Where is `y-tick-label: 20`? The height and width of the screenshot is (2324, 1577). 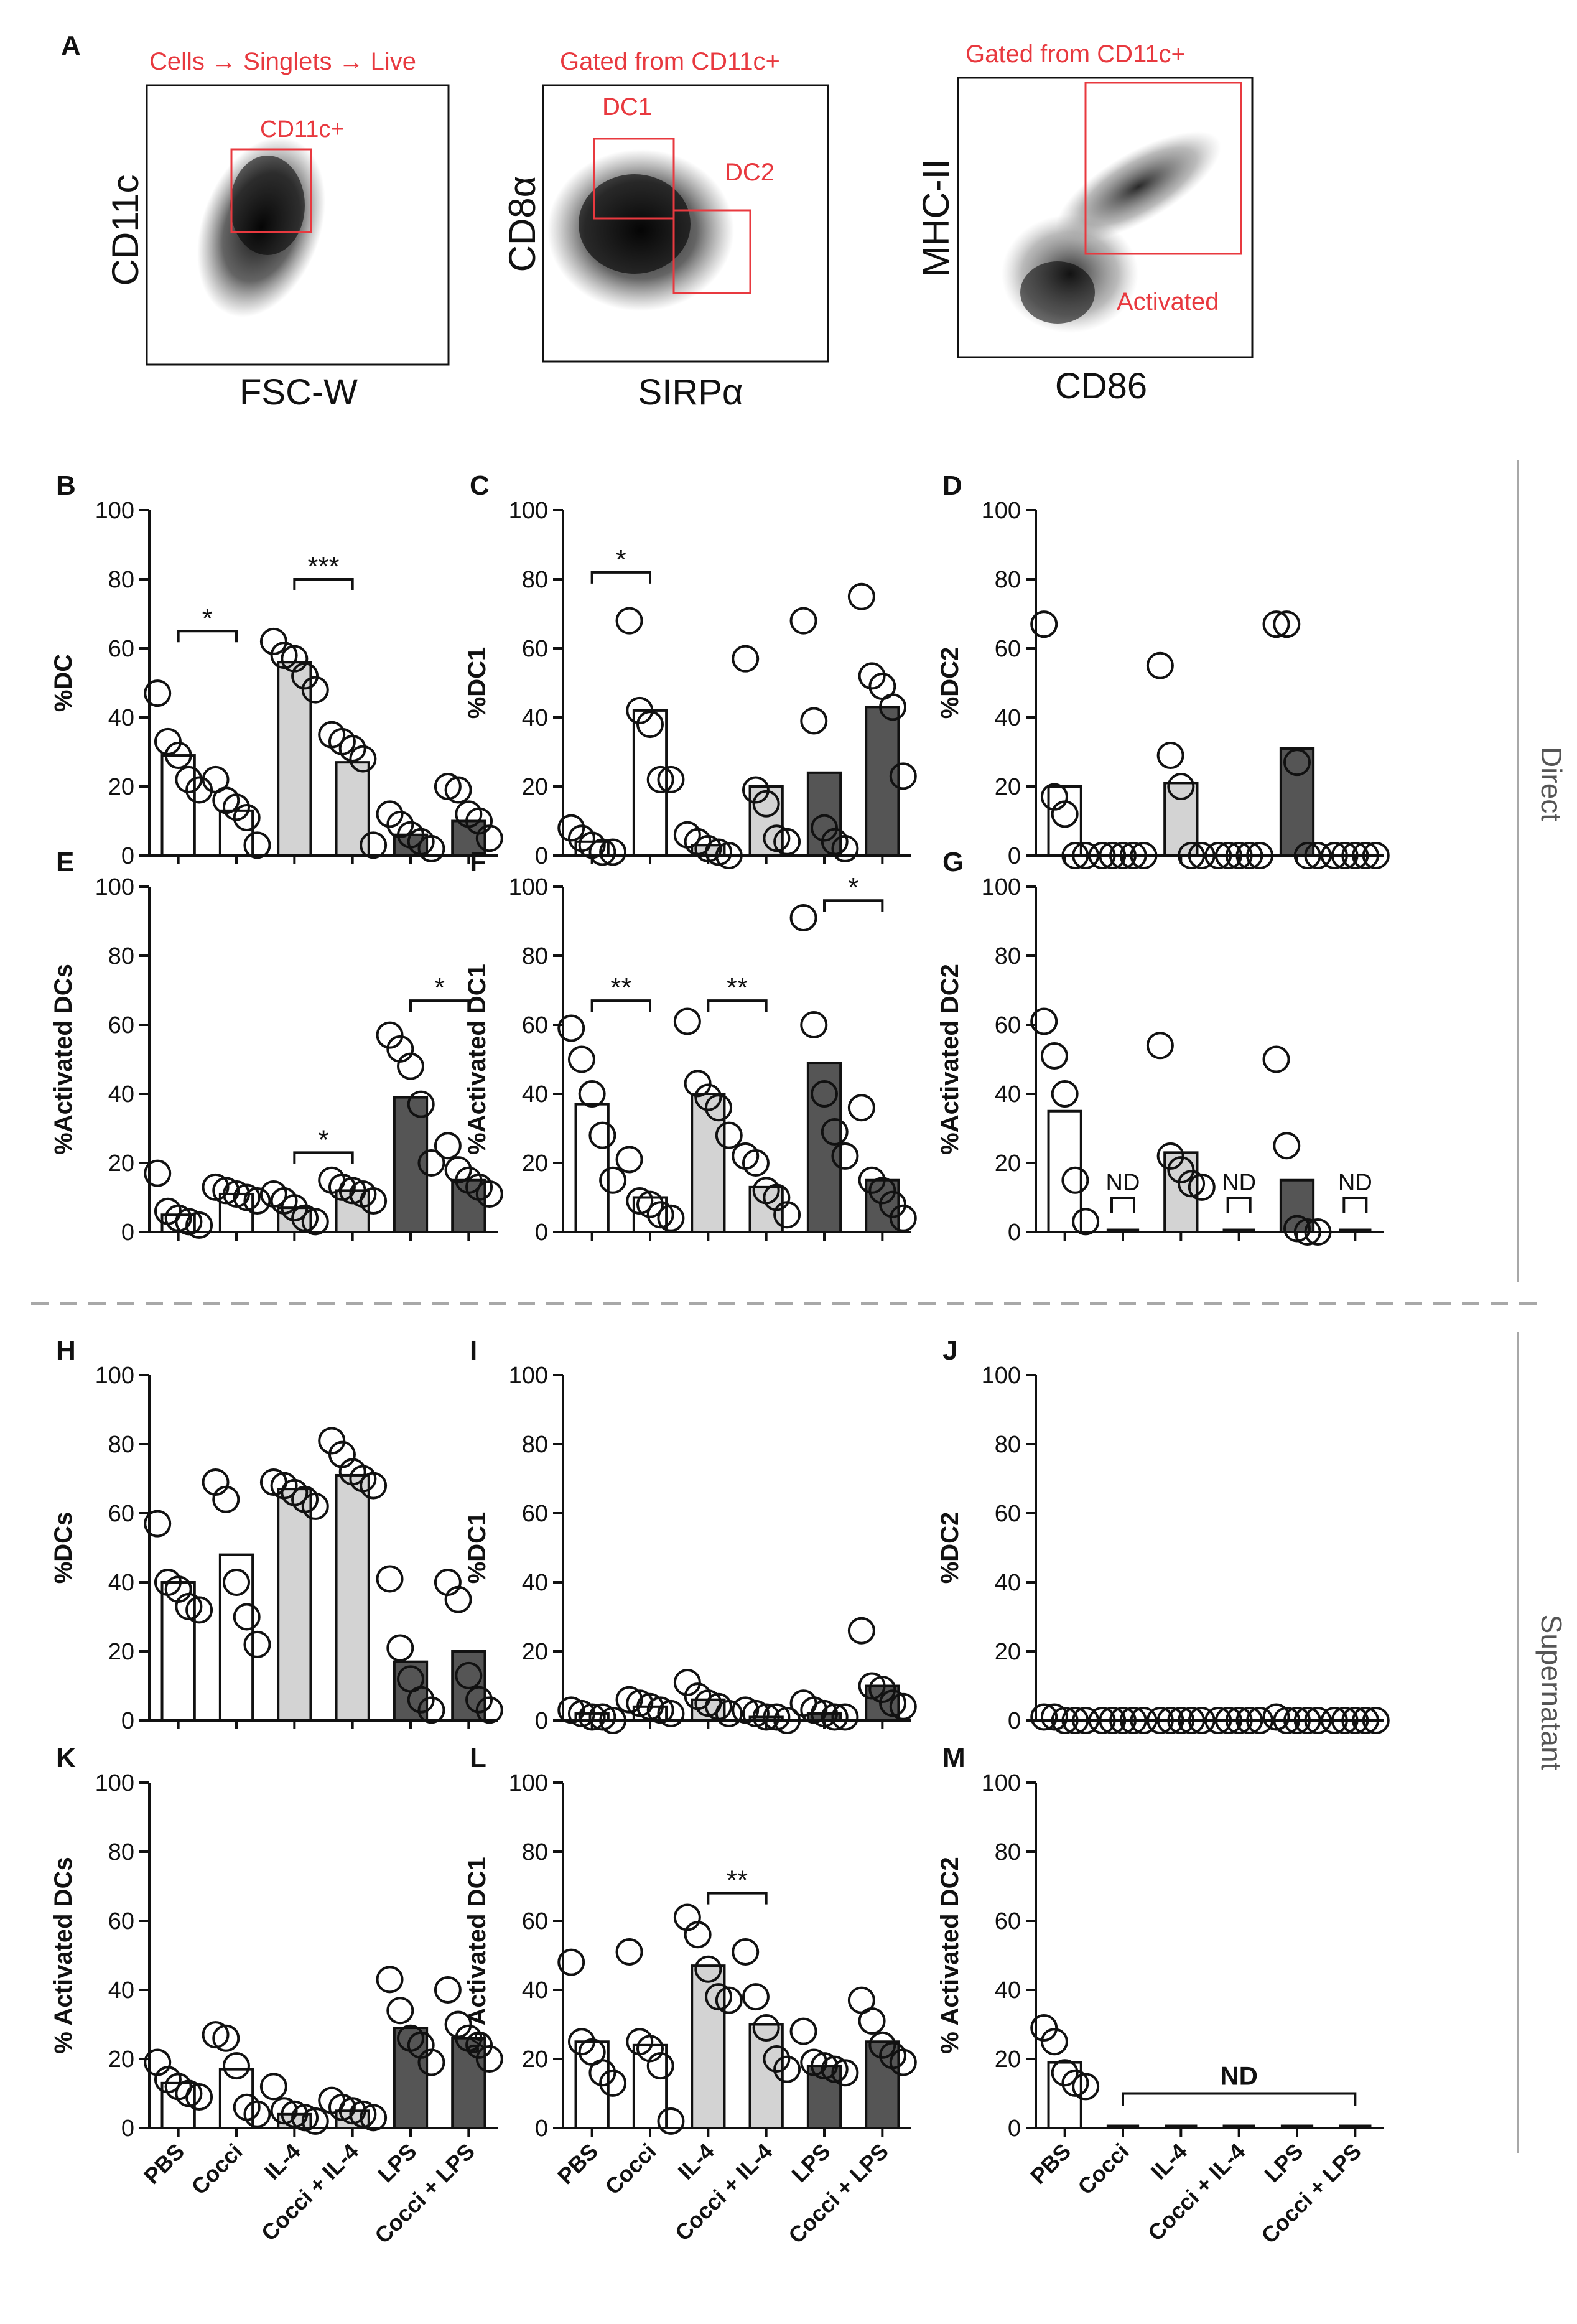
y-tick-label: 20 is located at coordinates (121, 2059).